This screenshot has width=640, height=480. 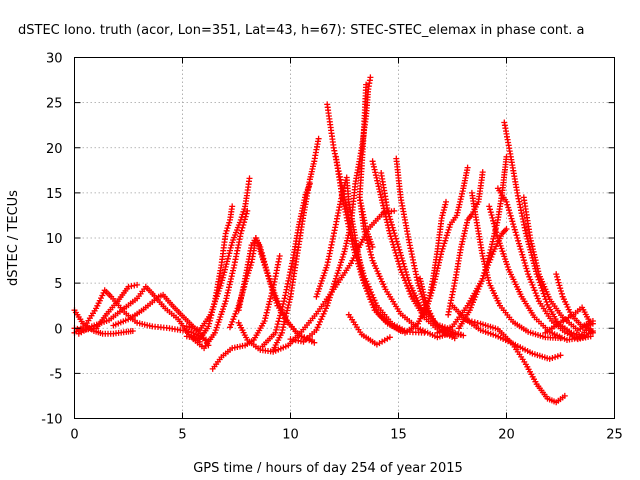 What do you see at coordinates (56, 374) in the screenshot?
I see `y-tick-label: -5` at bounding box center [56, 374].